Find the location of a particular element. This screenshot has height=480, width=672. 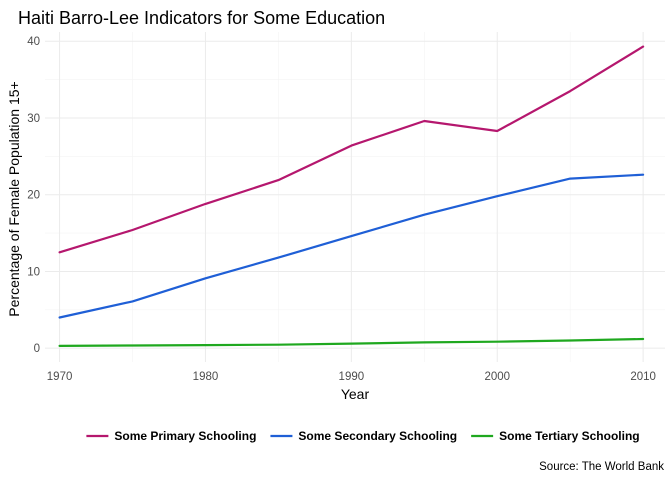

x-tick-label: 2000 is located at coordinates (497, 377).